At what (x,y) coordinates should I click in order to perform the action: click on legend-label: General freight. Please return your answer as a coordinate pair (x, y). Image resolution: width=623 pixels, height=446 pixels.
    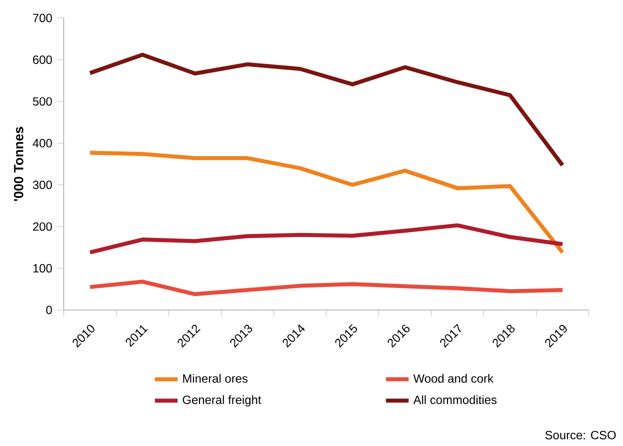
    Looking at the image, I should click on (222, 400).